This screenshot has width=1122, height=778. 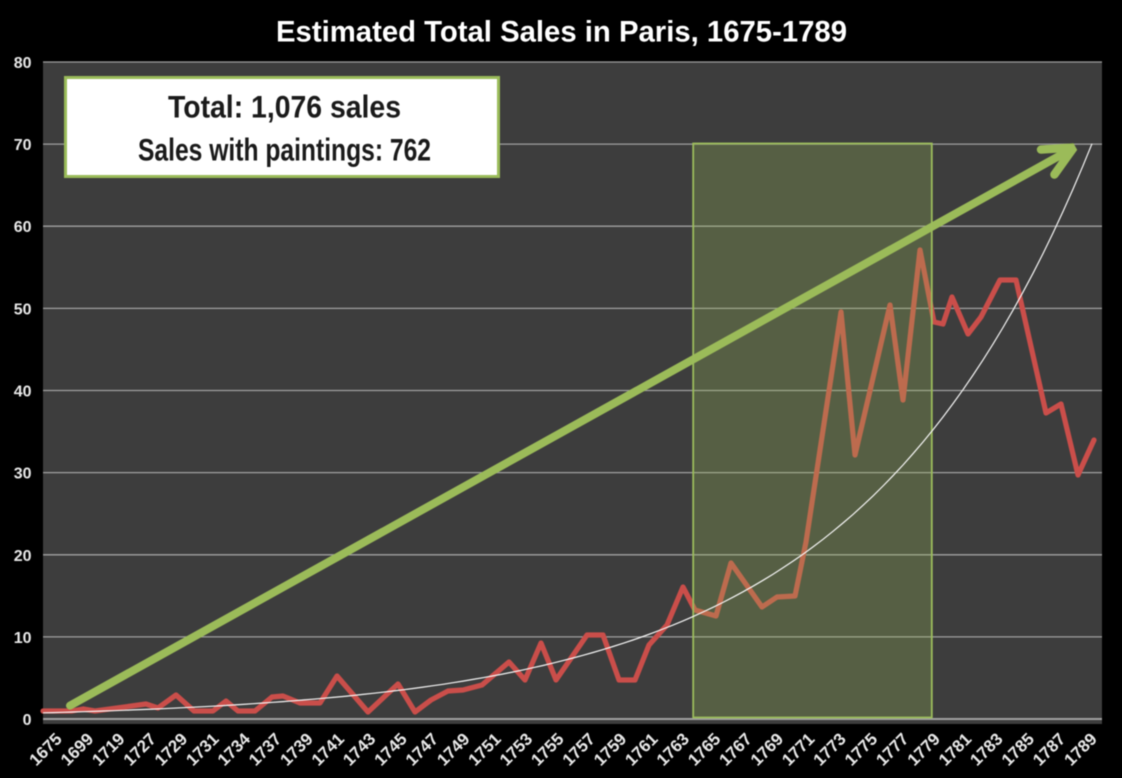 What do you see at coordinates (23, 309) in the screenshot?
I see `svg-text: 50` at bounding box center [23, 309].